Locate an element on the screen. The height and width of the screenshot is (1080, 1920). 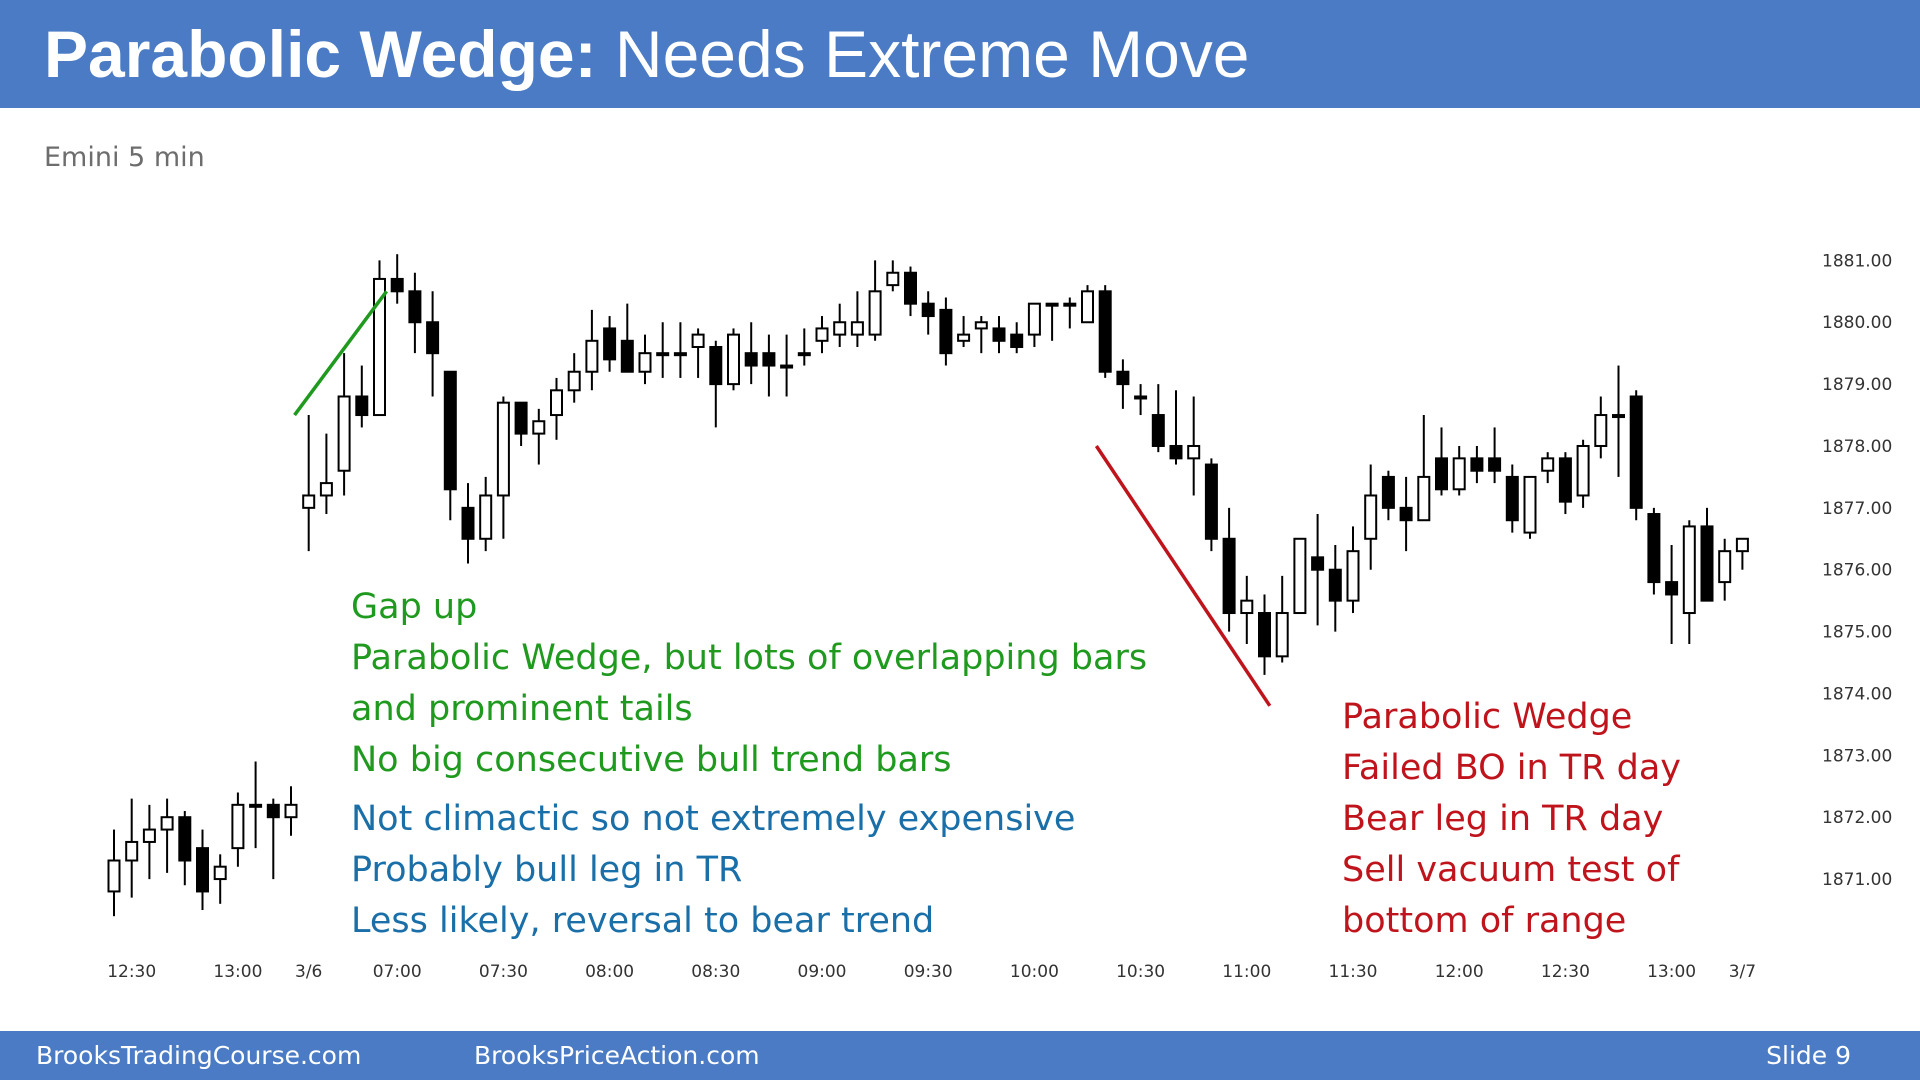
x-tick-label: 07:30 is located at coordinates (503, 972).